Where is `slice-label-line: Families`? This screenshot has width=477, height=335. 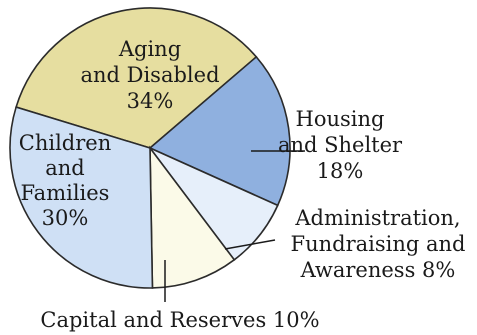
slice-label-line: Families is located at coordinates (65, 193).